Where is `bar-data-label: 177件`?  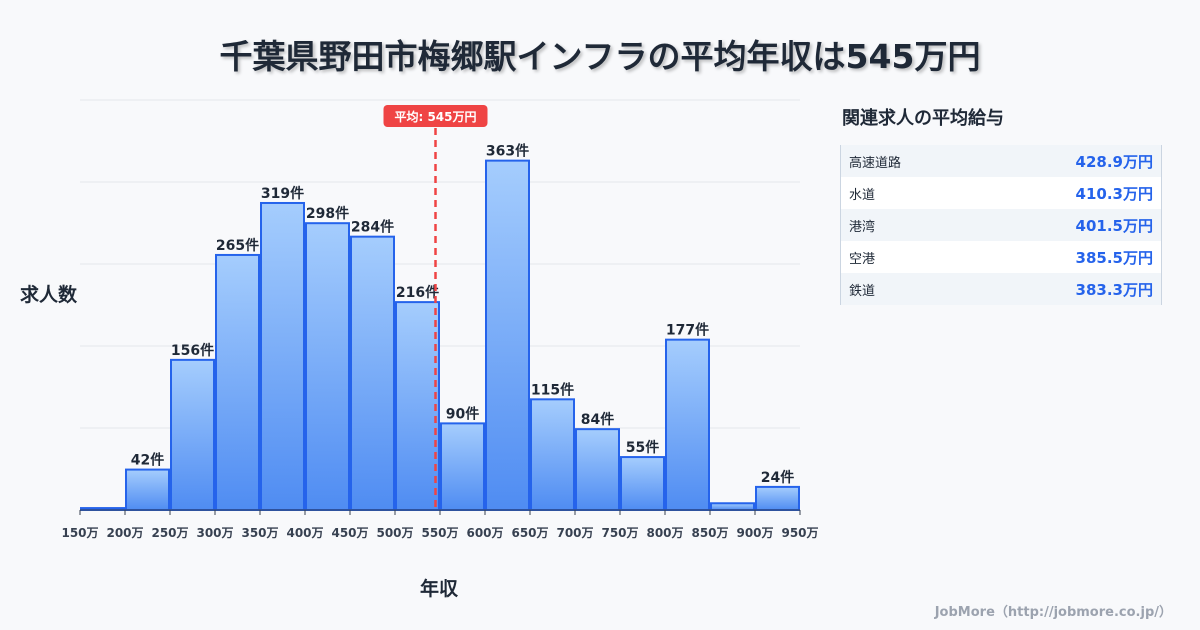
bar-data-label: 177件 is located at coordinates (687, 330).